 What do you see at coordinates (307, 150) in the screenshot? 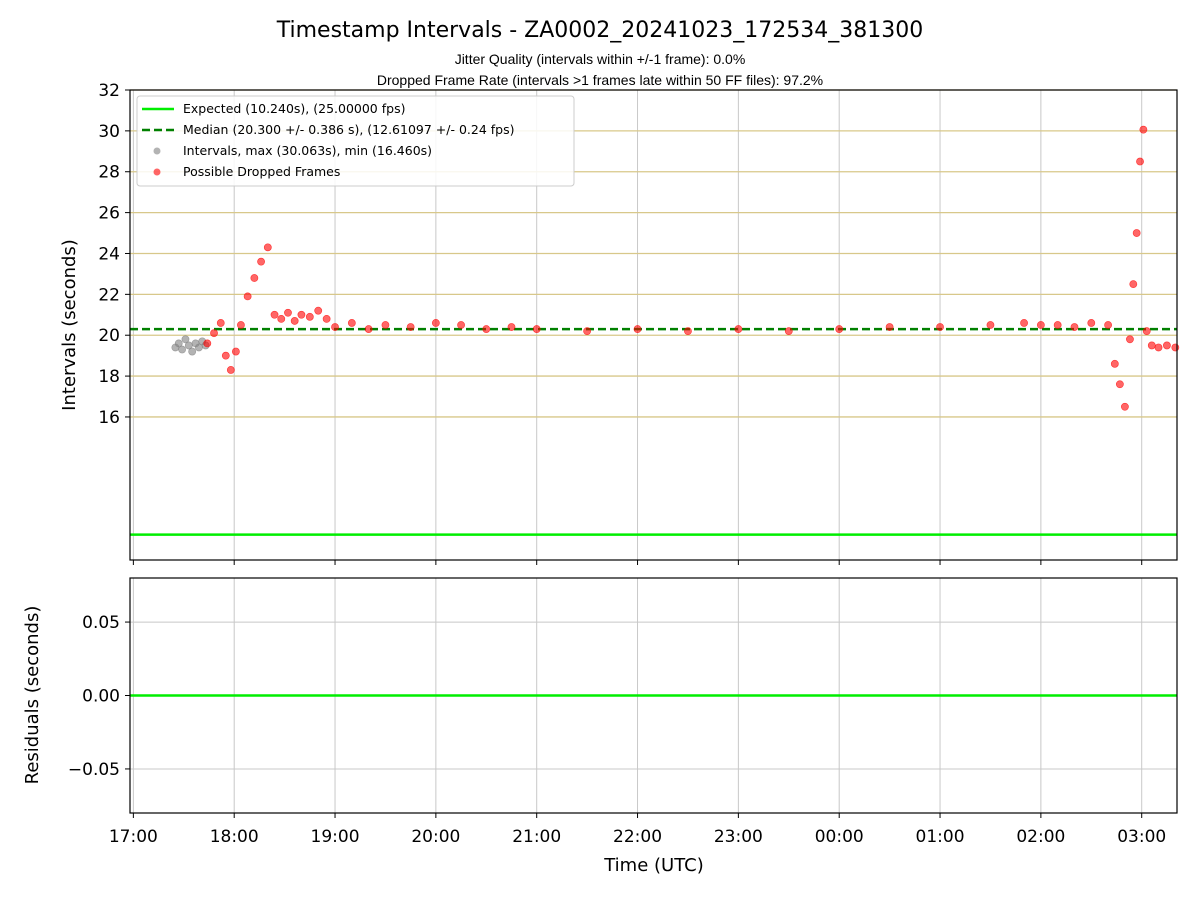
I see `legend-intervals-label: Intervals, max (30.063s), min (16.460s)` at bounding box center [307, 150].